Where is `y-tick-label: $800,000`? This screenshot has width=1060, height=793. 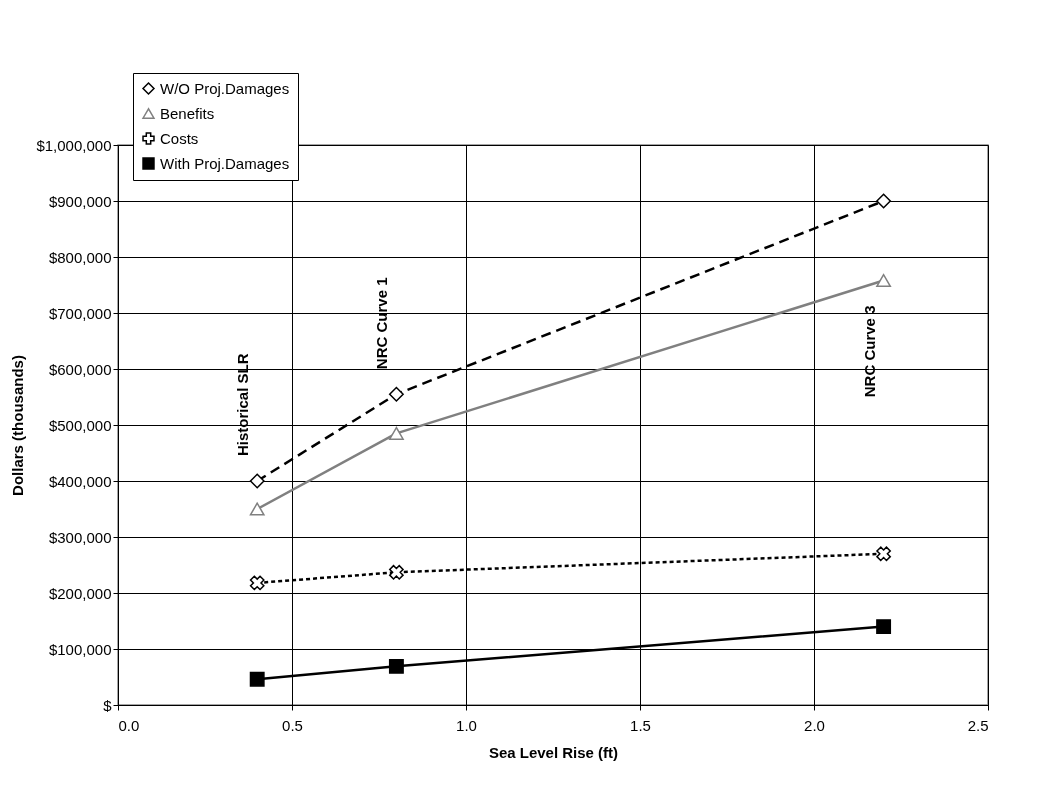 y-tick-label: $800,000 is located at coordinates (80, 257).